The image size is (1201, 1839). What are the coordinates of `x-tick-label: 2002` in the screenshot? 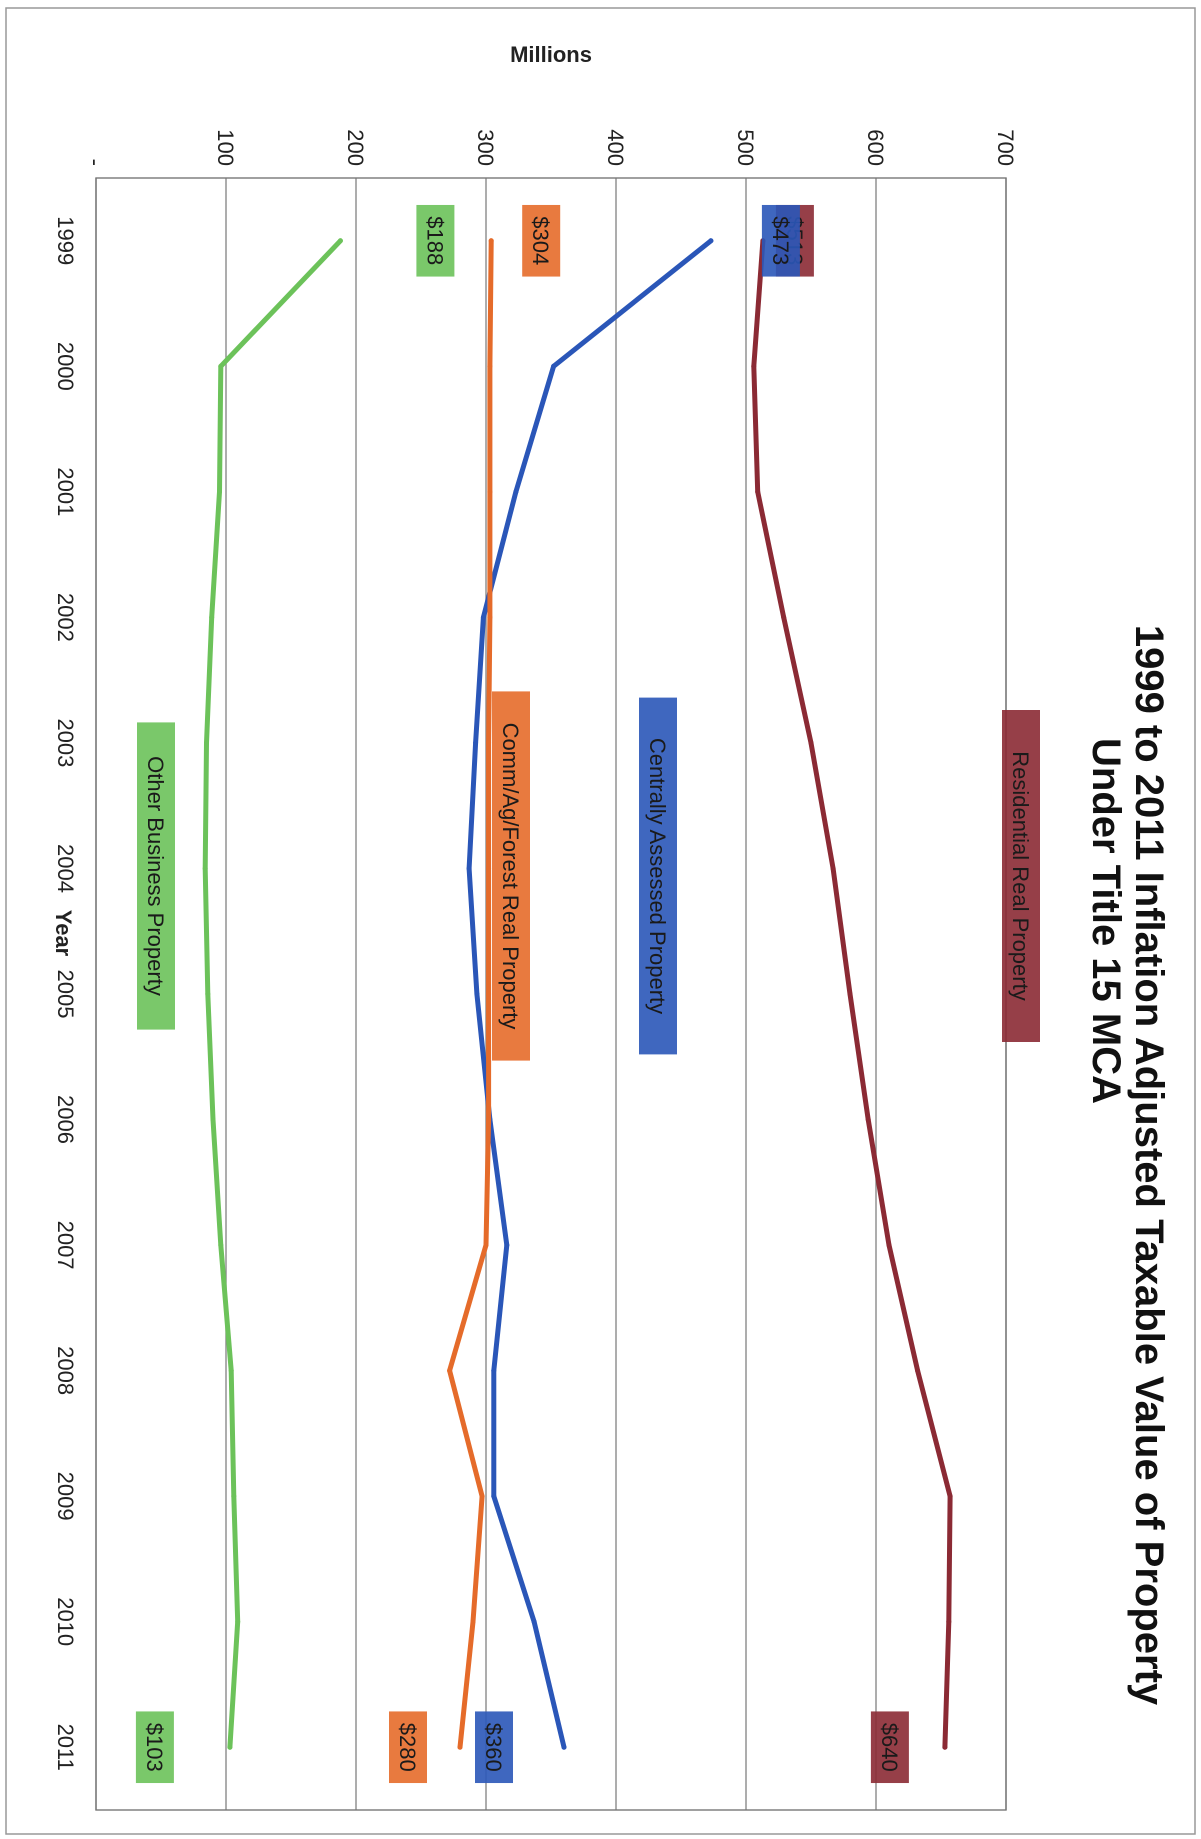 It's located at (65, 617).